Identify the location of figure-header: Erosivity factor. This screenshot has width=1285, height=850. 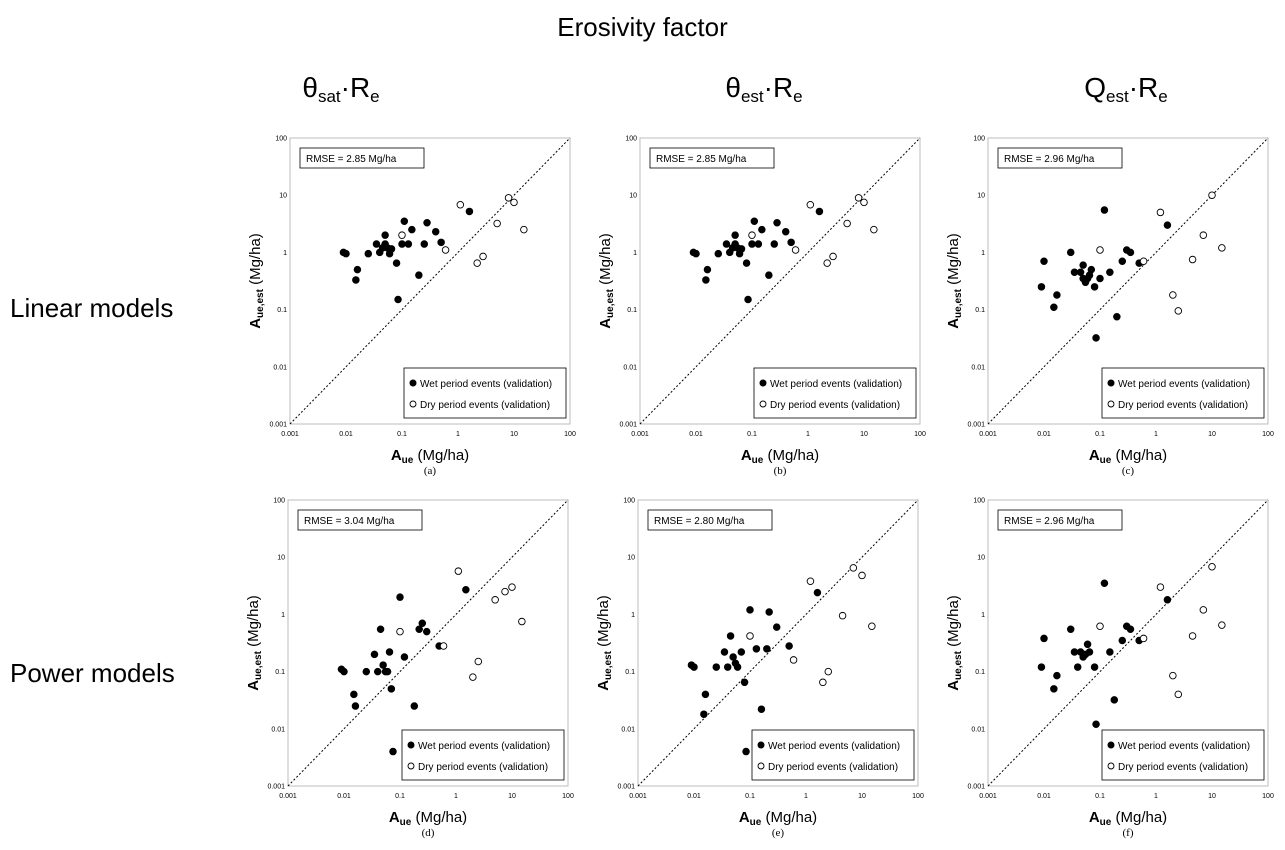
(642, 27).